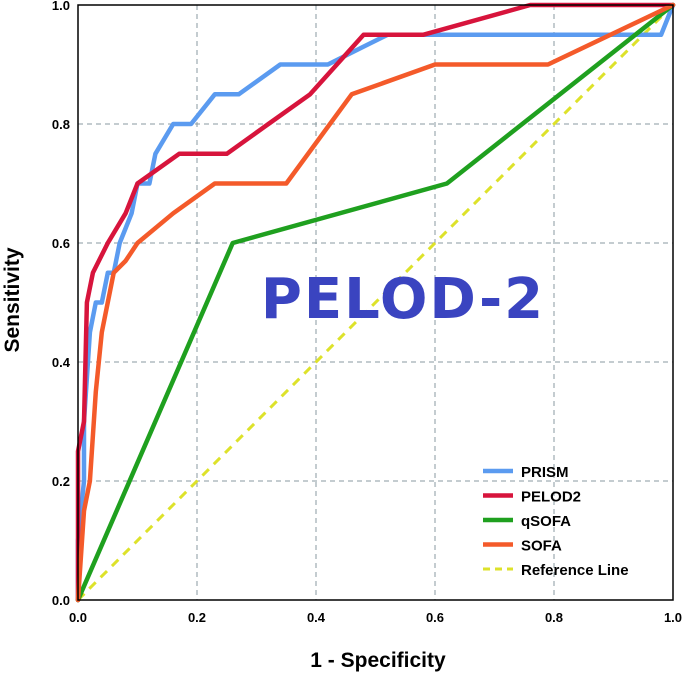 This screenshot has height=675, width=685. What do you see at coordinates (435, 617) in the screenshot?
I see `x-tick-label: 0.6` at bounding box center [435, 617].